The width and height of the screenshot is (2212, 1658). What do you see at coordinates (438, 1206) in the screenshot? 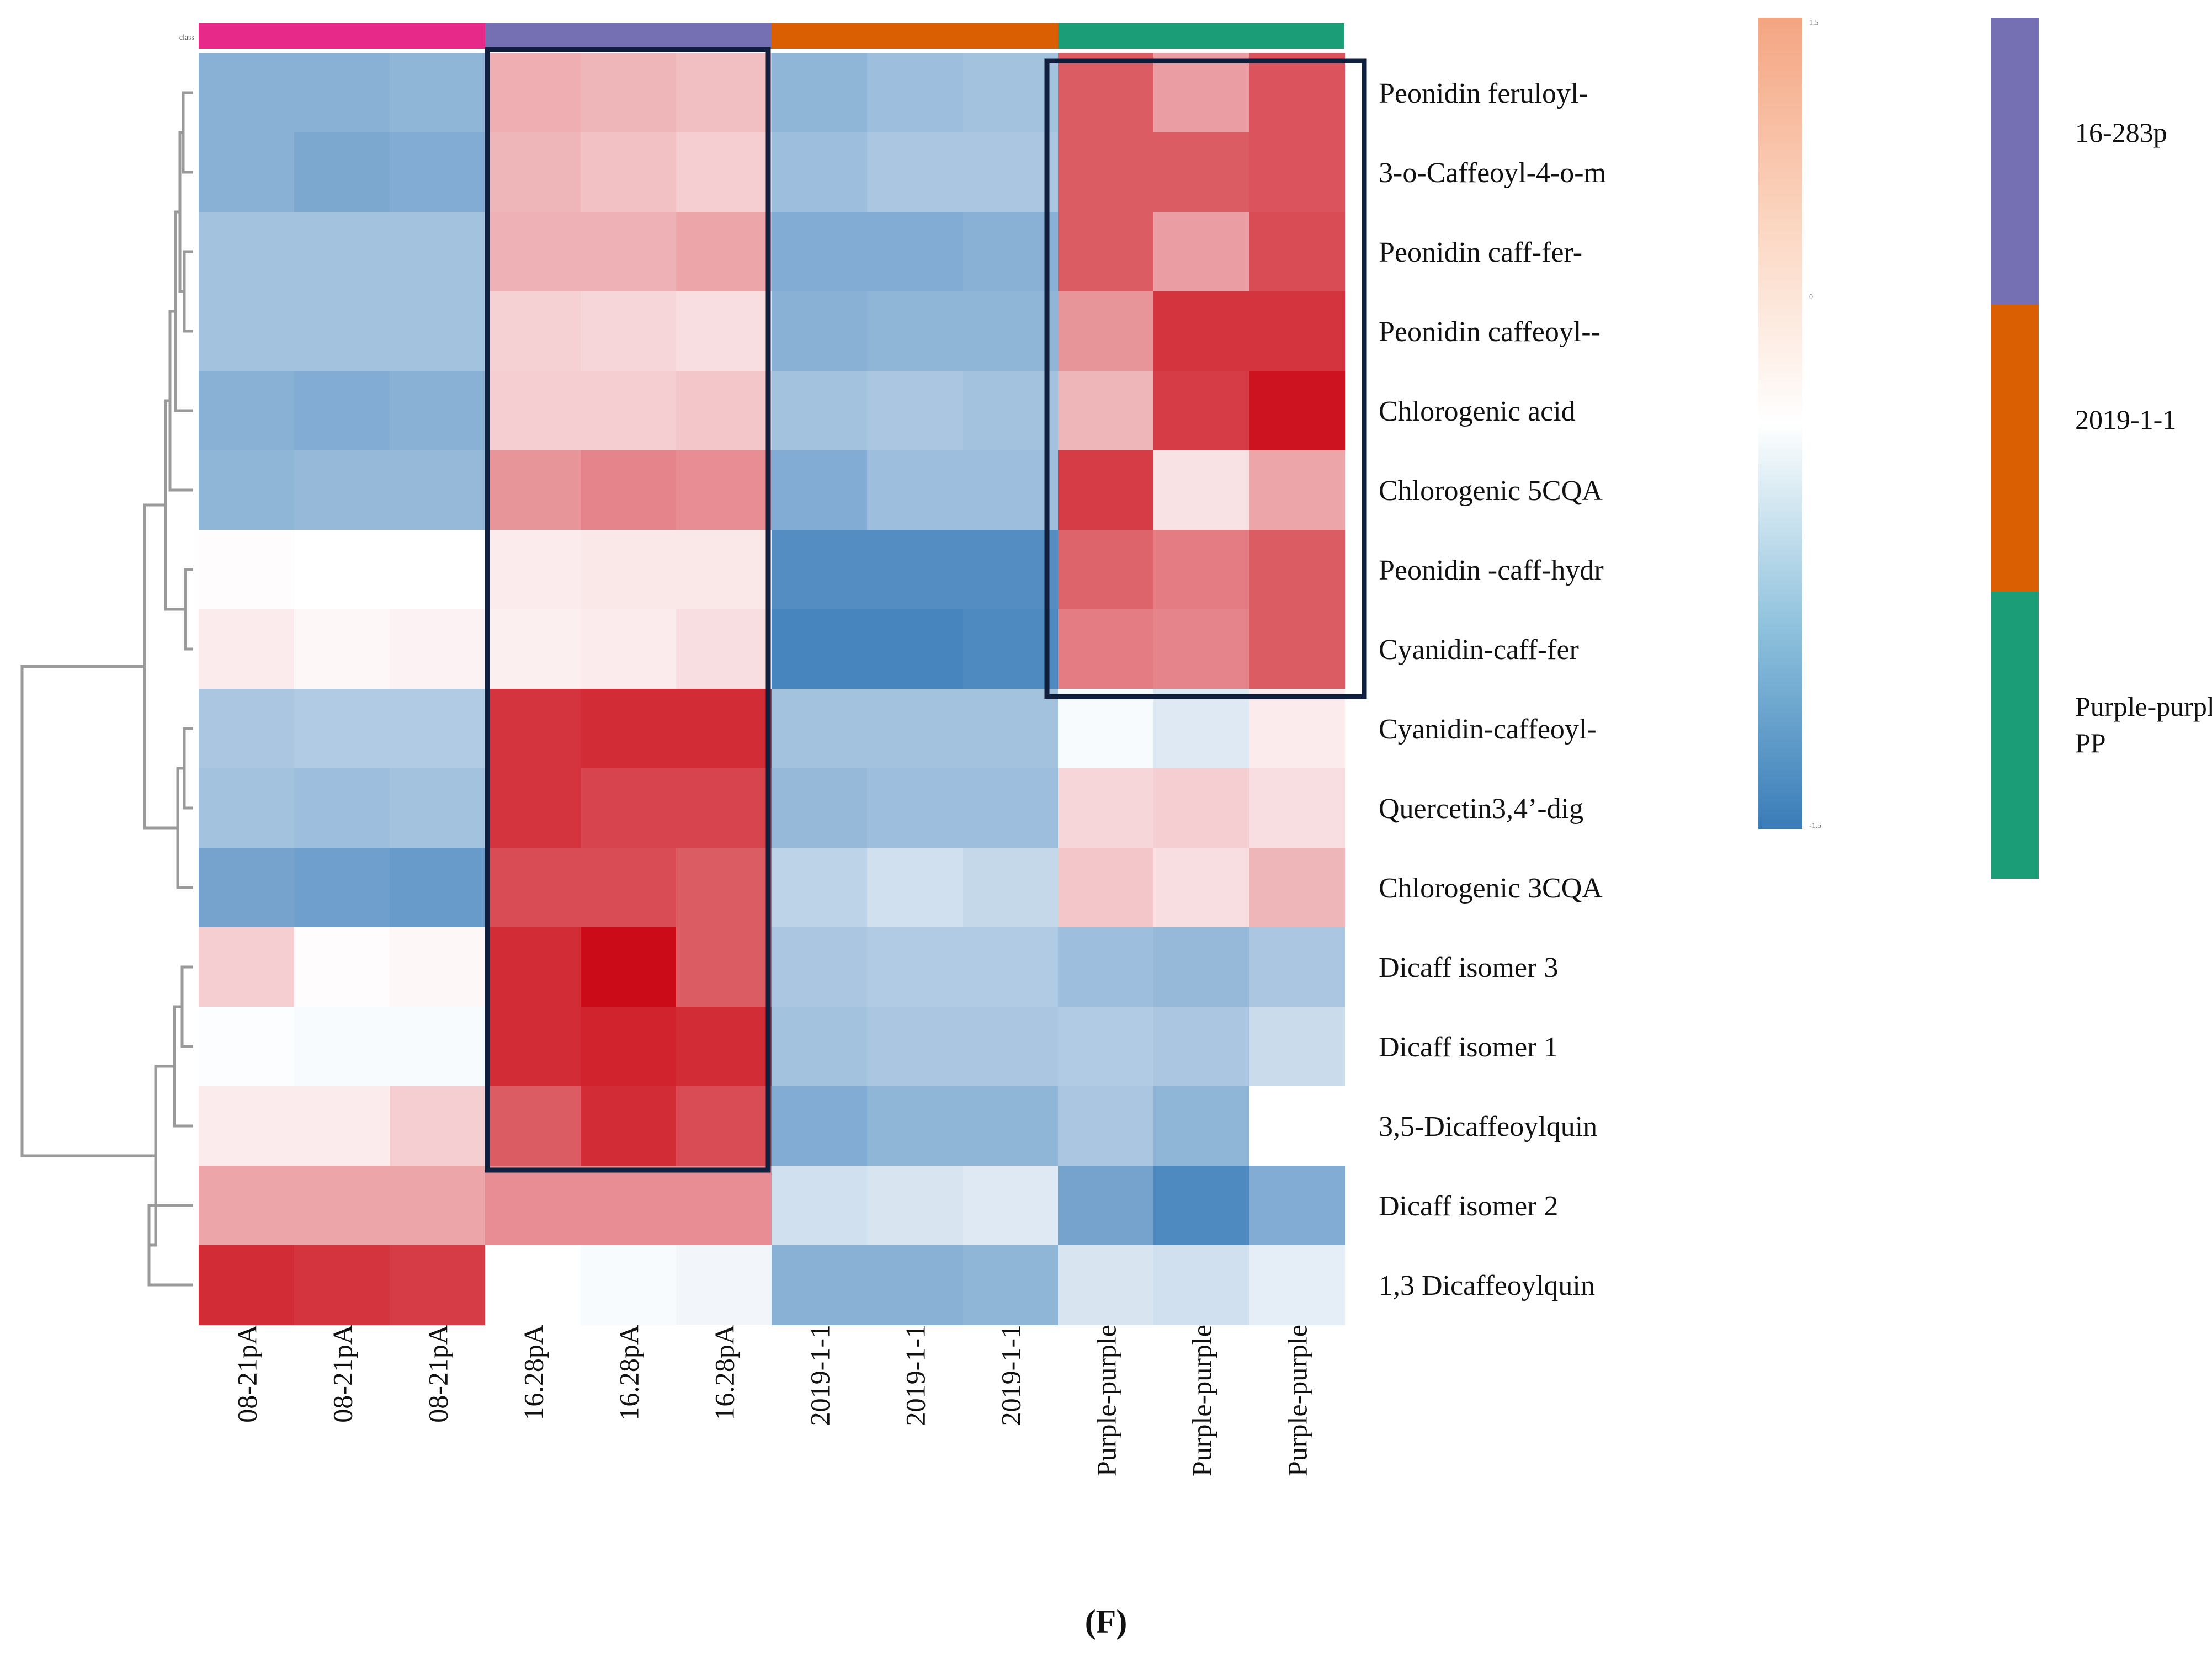
I see `heatmap-cell-r15-c3` at bounding box center [438, 1206].